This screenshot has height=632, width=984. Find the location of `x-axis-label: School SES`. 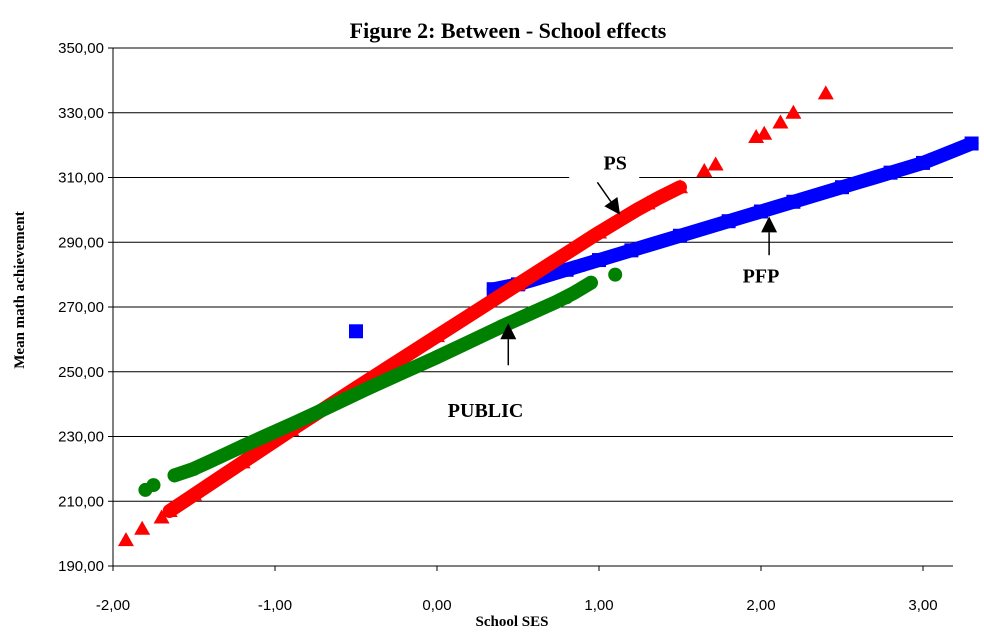

x-axis-label: School SES is located at coordinates (512, 622).